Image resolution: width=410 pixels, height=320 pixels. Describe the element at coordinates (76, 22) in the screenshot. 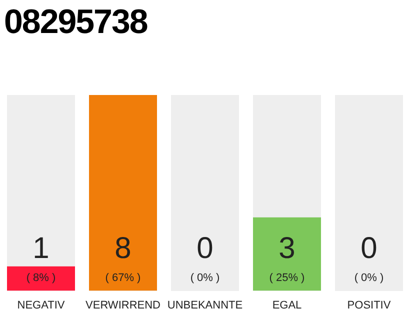

I see `chart-title: 08295738` at that location.